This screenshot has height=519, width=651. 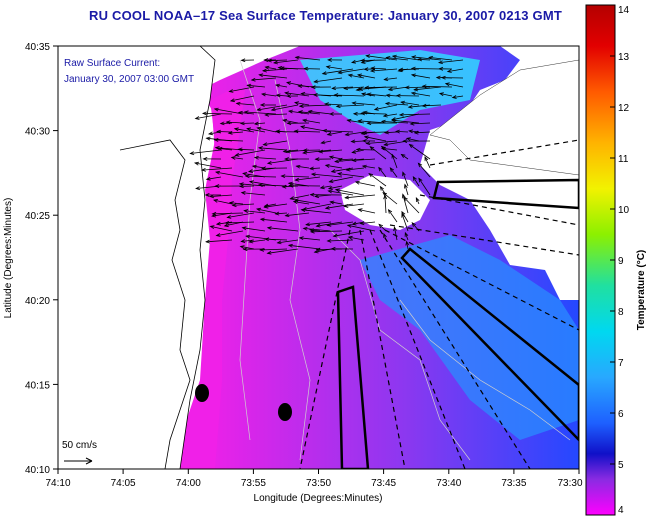 What do you see at coordinates (253, 483) in the screenshot?
I see `x-tick-label: 73:55` at bounding box center [253, 483].